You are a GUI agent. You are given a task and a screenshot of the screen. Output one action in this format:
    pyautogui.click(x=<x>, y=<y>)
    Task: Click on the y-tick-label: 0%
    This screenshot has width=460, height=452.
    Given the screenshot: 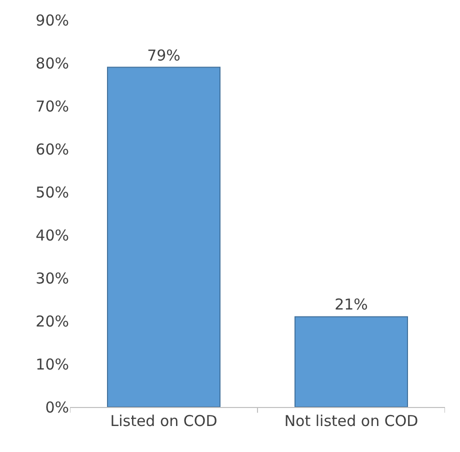 What is the action you would take?
    pyautogui.click(x=57, y=407)
    